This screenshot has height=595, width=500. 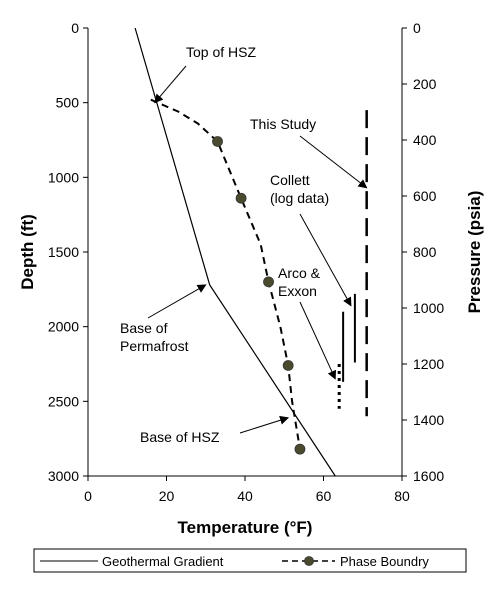 I want to click on annotation-base-of-permafrost-line: Permafrost, so click(x=154, y=346).